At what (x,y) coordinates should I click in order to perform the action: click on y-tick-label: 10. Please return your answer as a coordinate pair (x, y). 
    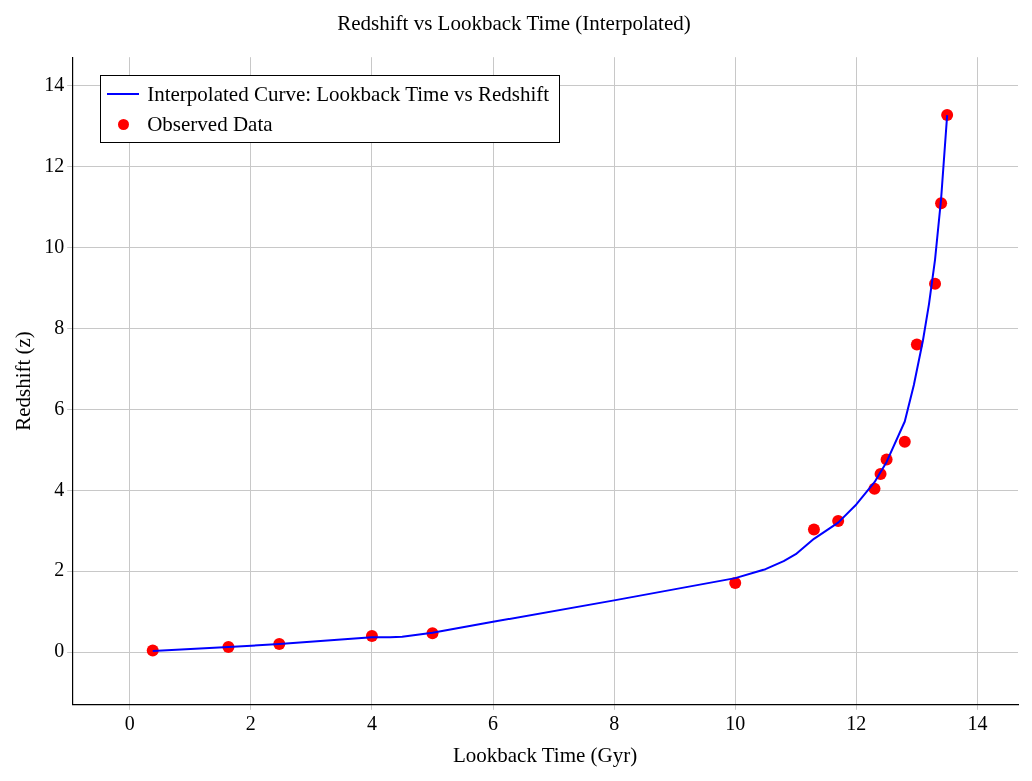
    Looking at the image, I should click on (54, 245).